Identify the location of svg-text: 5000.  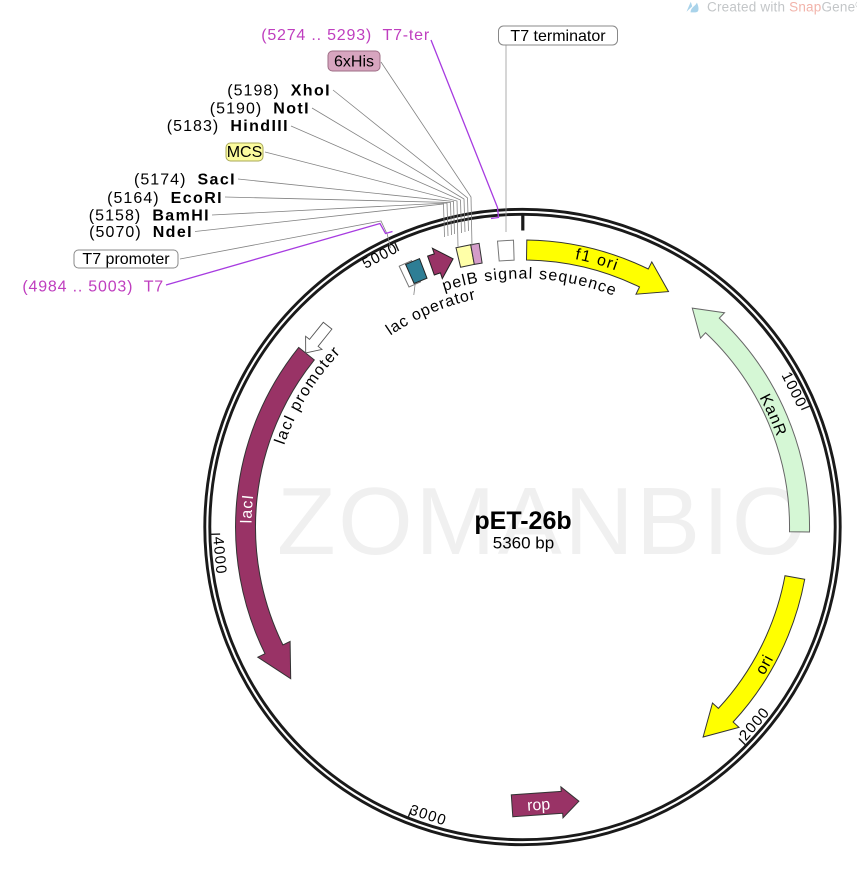
(380, 256).